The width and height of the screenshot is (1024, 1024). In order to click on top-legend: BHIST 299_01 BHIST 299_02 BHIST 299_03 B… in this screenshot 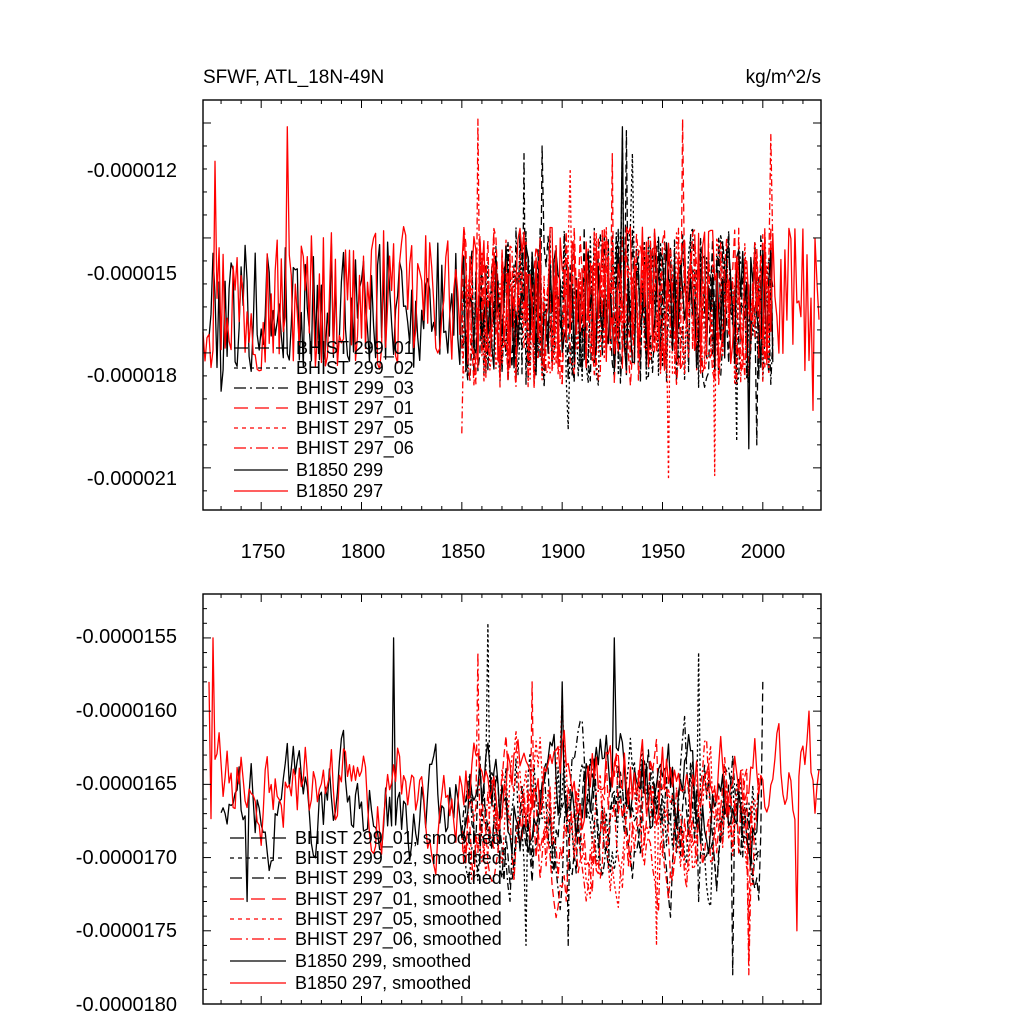, I will do `click(324, 419)`.